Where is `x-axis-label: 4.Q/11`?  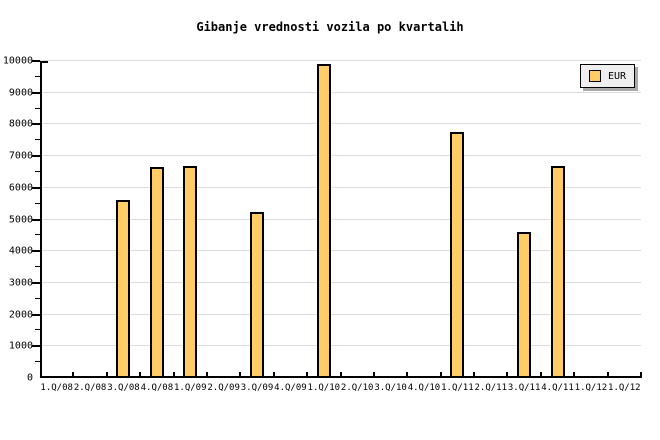
x-axis-label: 4.Q/11 is located at coordinates (557, 388).